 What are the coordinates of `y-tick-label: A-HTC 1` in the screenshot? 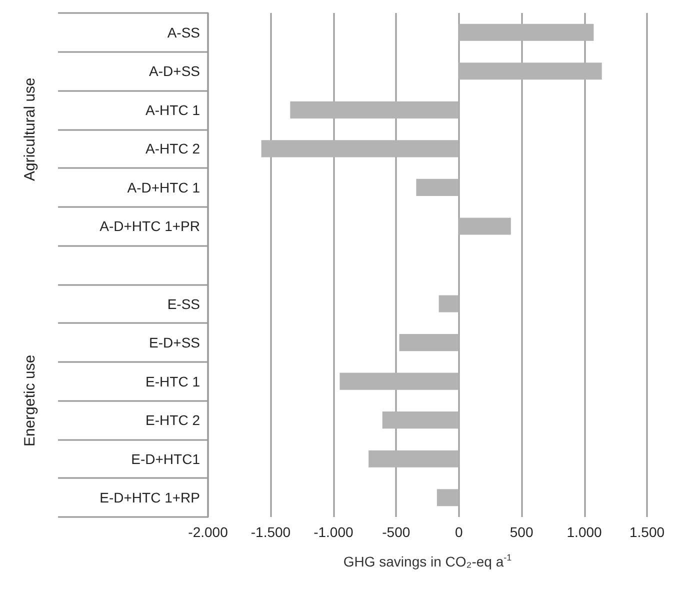 It's located at (173, 110).